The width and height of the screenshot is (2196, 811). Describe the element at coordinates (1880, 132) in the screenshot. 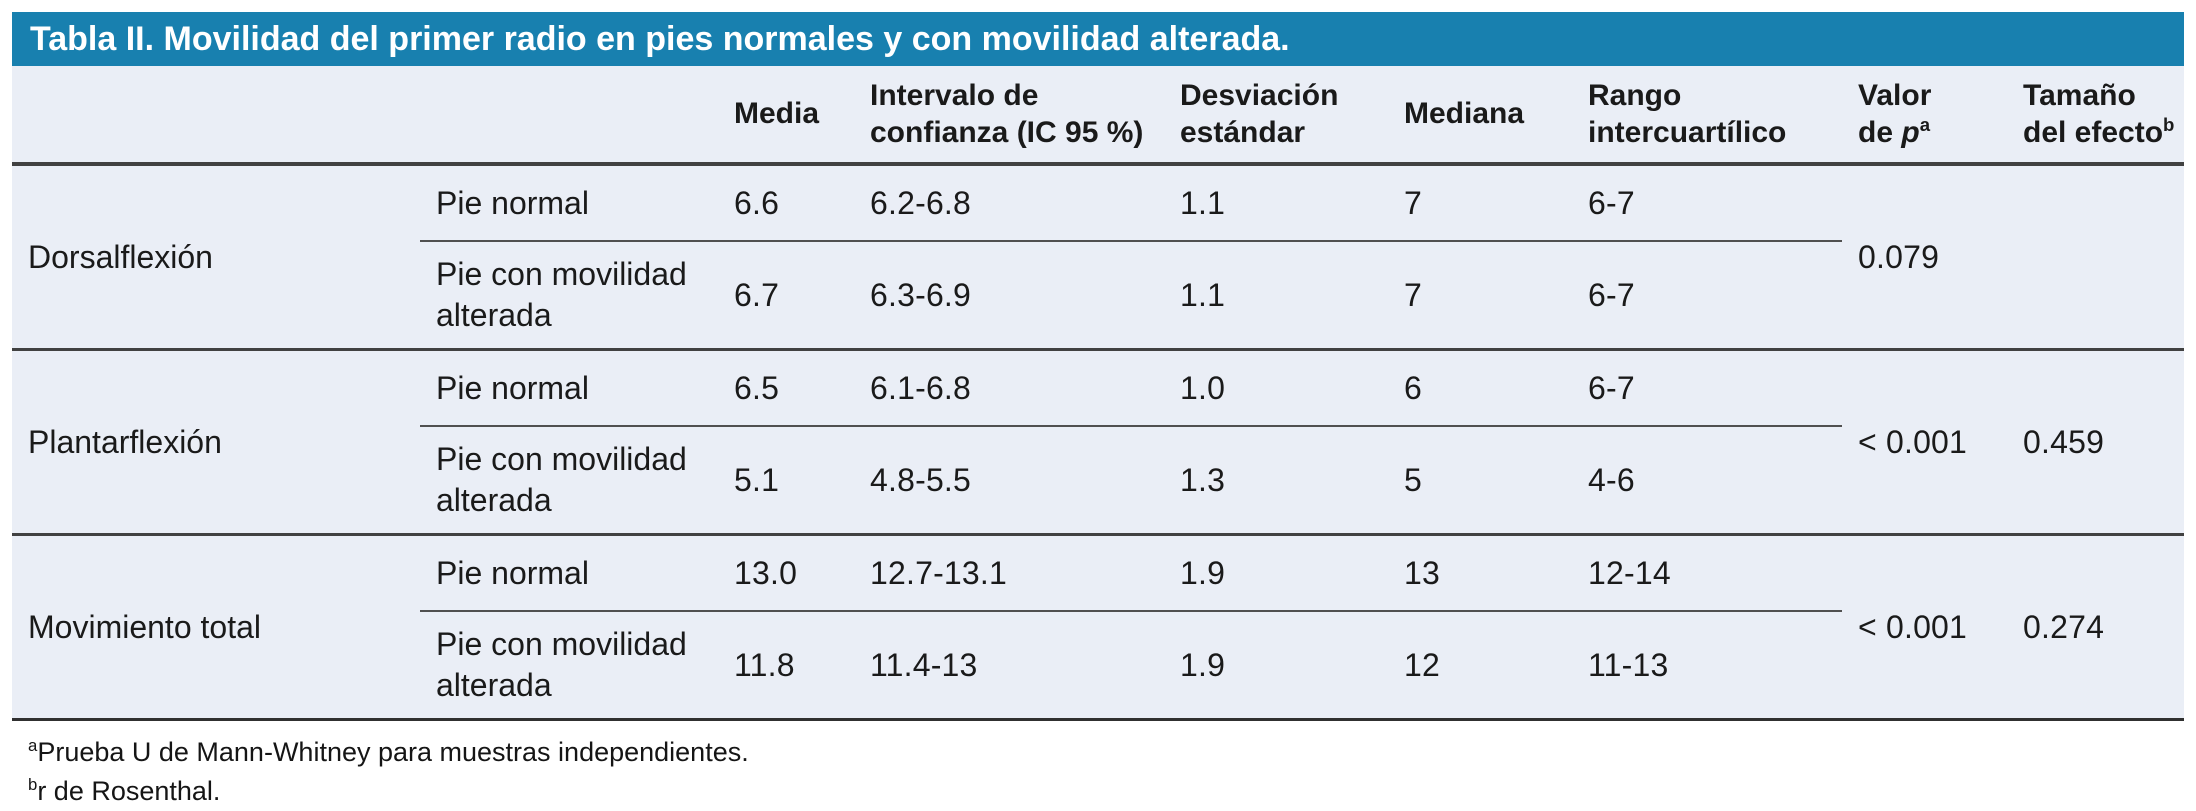

I see `valor-p-line2: de` at that location.